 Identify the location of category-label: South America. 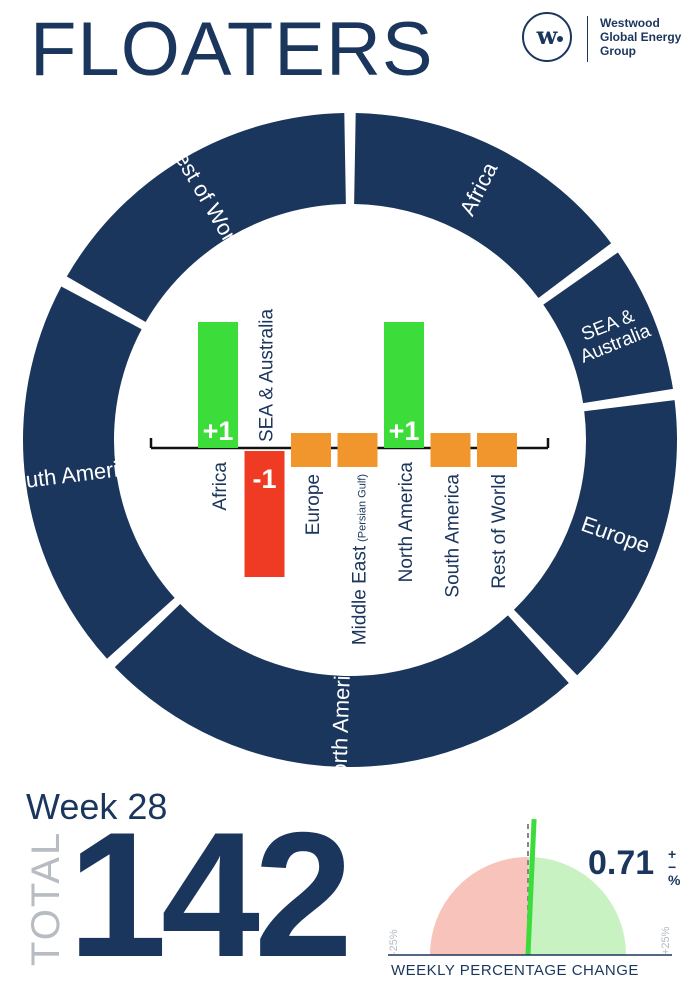
(453, 536).